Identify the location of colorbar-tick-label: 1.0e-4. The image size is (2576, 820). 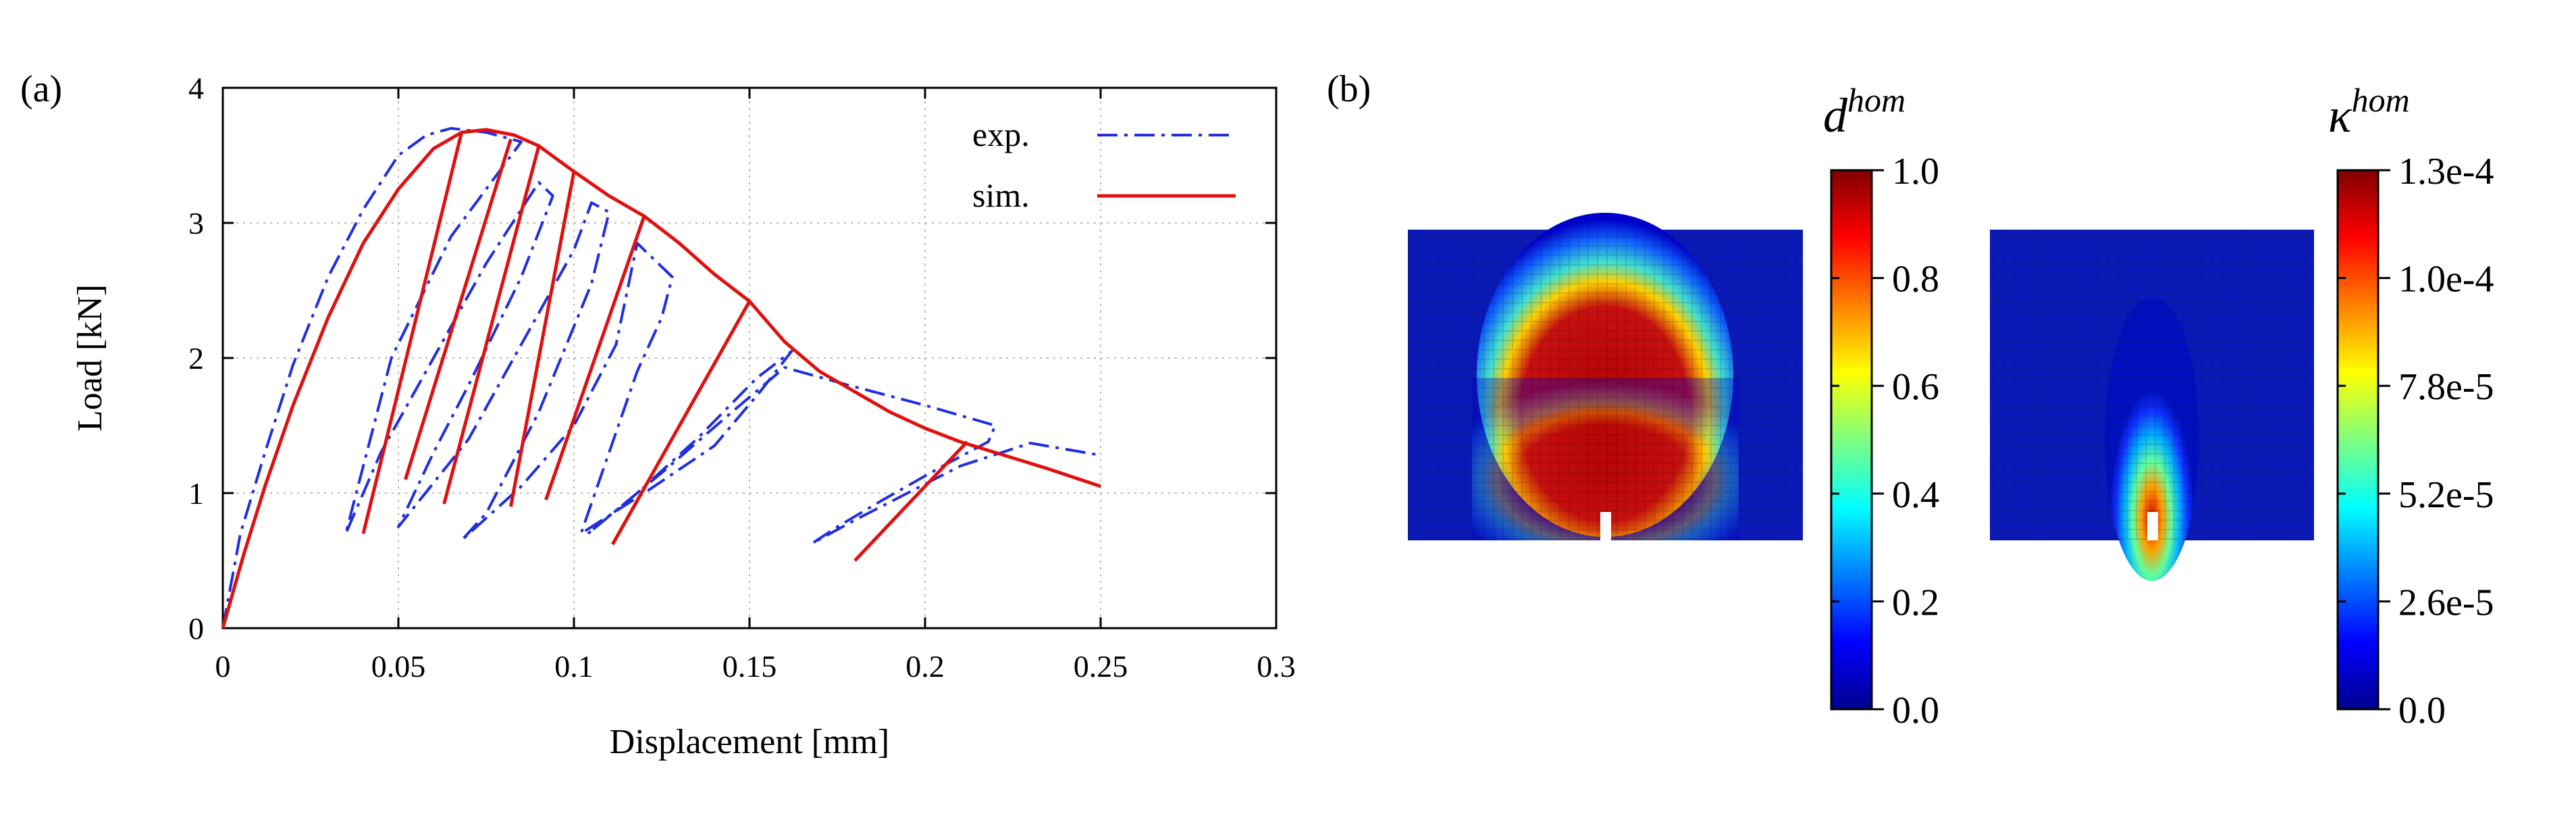
(2446, 280).